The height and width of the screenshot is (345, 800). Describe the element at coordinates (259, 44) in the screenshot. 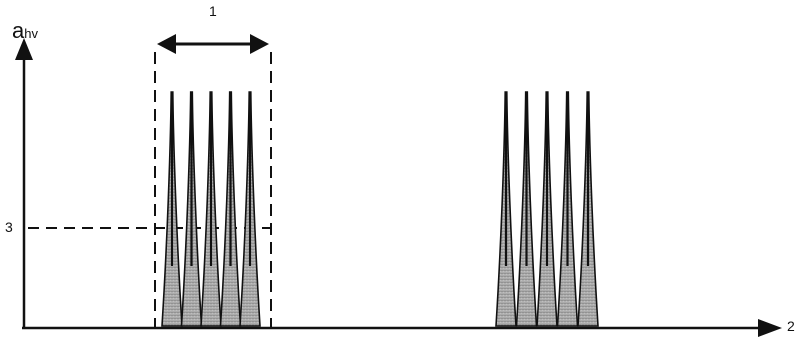

I see `width-double-arrow-right-head` at that location.